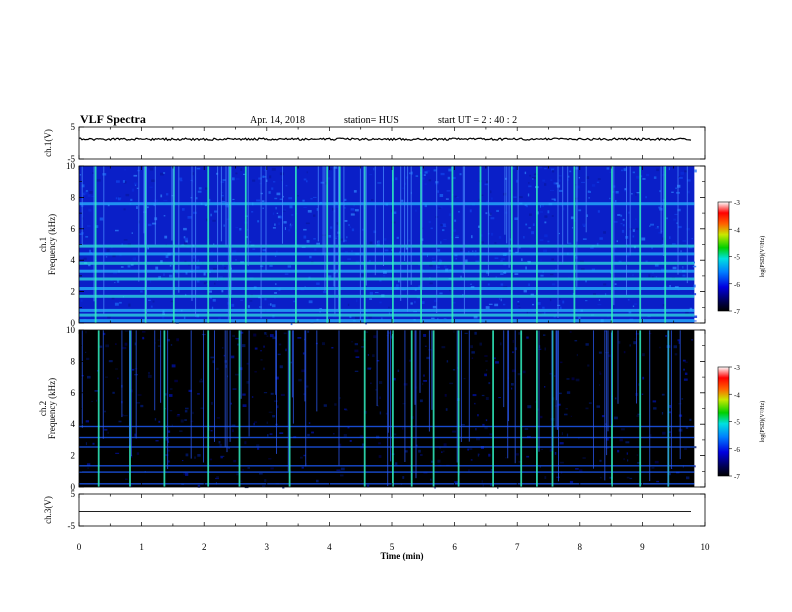 This screenshot has width=792, height=612. Describe the element at coordinates (737, 285) in the screenshot. I see `colorbar-tick-label: -6` at that location.